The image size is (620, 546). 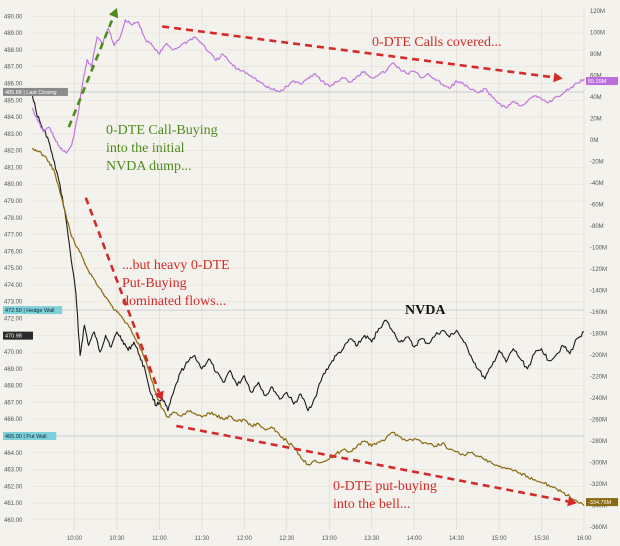 What do you see at coordinates (415, 539) in the screenshot?
I see `x-tick-label: 14:00` at bounding box center [415, 539].